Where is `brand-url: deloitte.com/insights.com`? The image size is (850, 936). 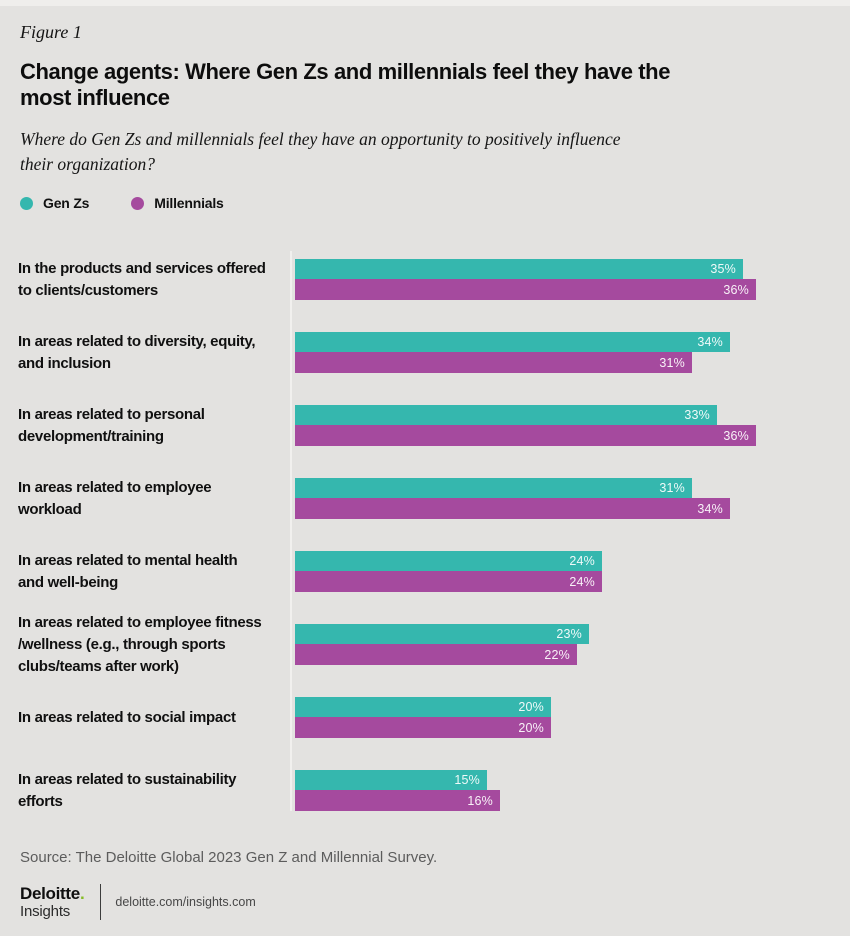
brand-url: deloitte.com/insights.com is located at coordinates (185, 902).